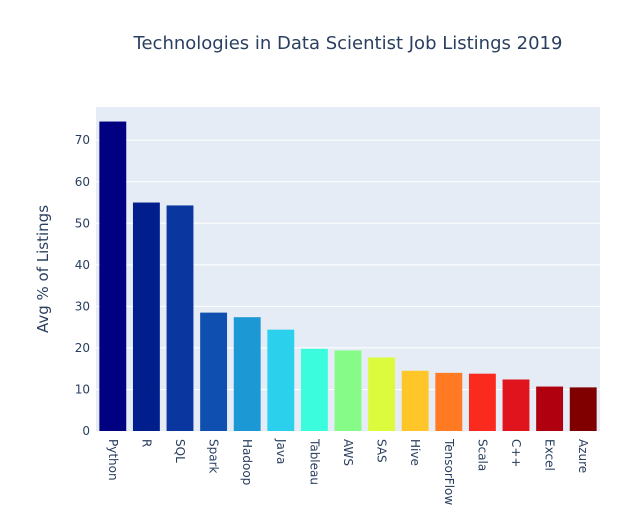 This screenshot has height=528, width=635. I want to click on bar-sql, so click(180, 318).